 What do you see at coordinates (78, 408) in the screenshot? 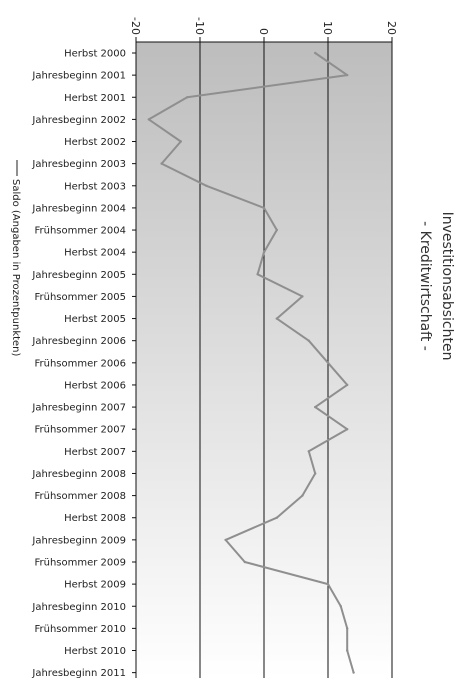
I see `category-label: Jahresbeginn 2007` at bounding box center [78, 408].